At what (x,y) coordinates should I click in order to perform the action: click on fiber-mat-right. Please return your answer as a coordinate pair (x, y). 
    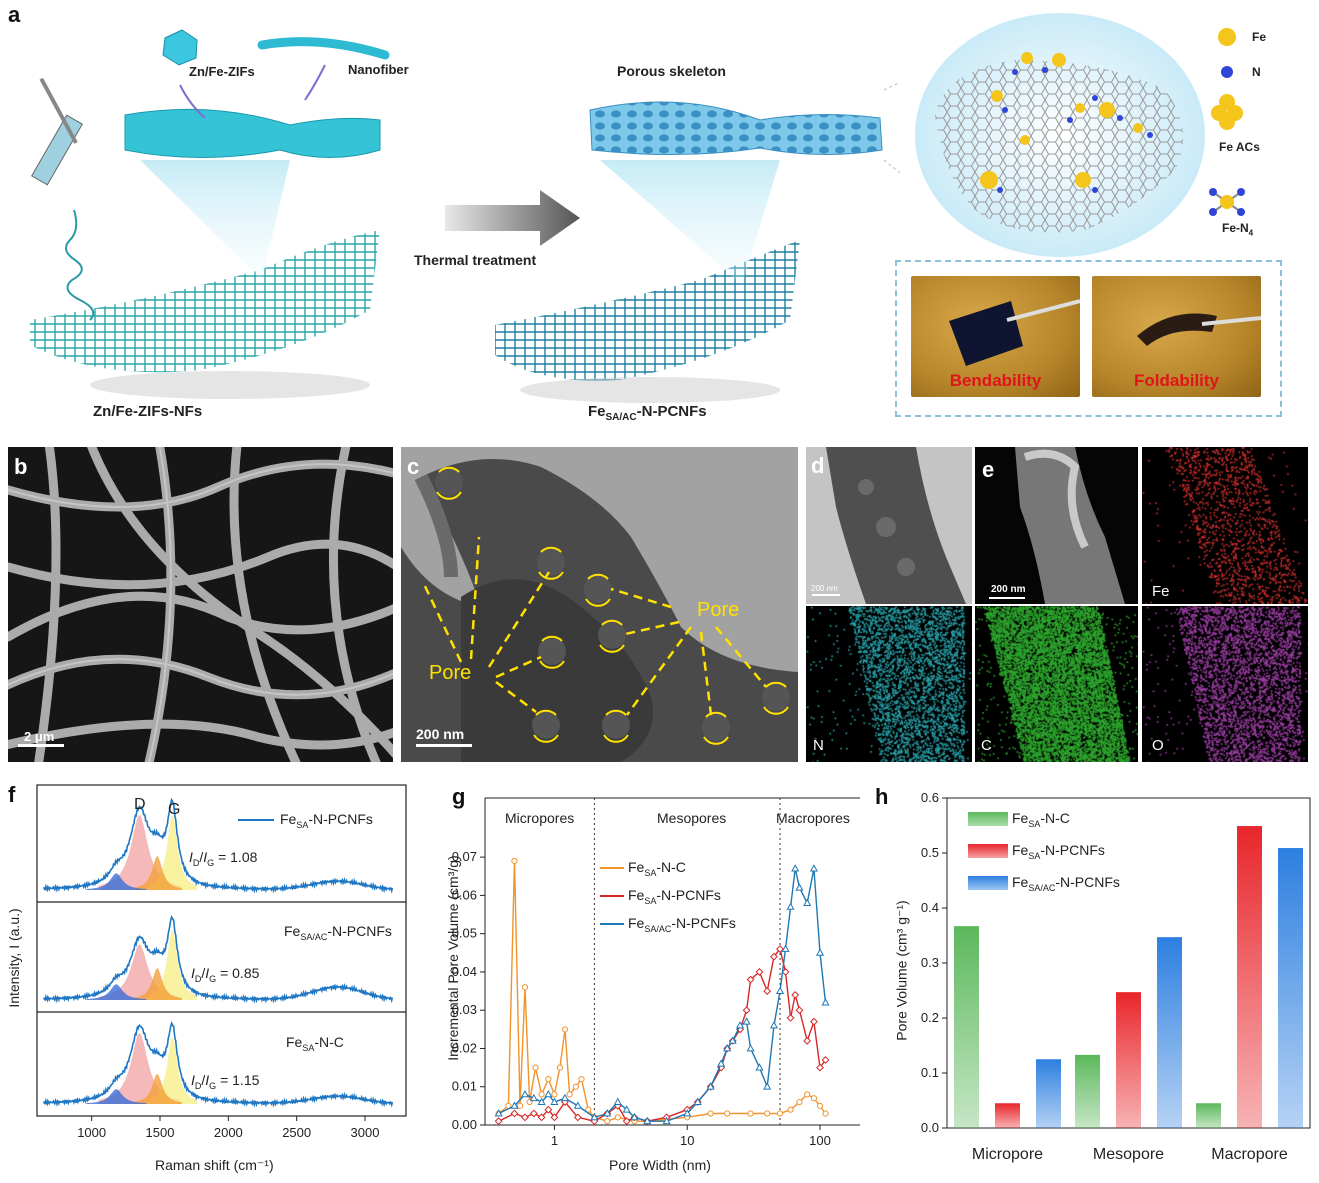
    Looking at the image, I should click on (647, 310).